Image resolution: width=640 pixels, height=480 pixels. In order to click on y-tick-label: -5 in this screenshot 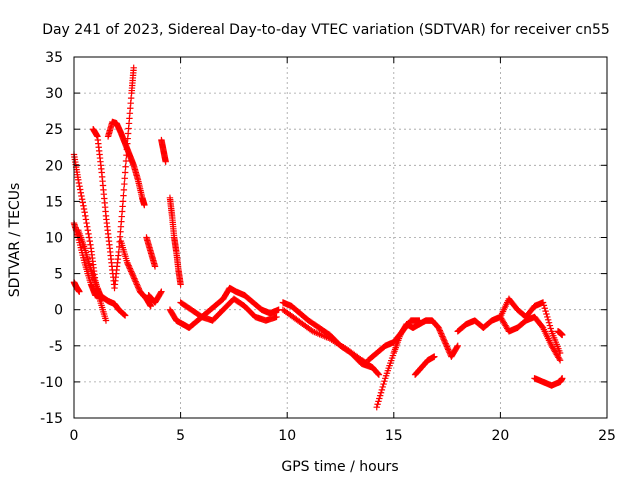, I will do `click(56, 347)`.